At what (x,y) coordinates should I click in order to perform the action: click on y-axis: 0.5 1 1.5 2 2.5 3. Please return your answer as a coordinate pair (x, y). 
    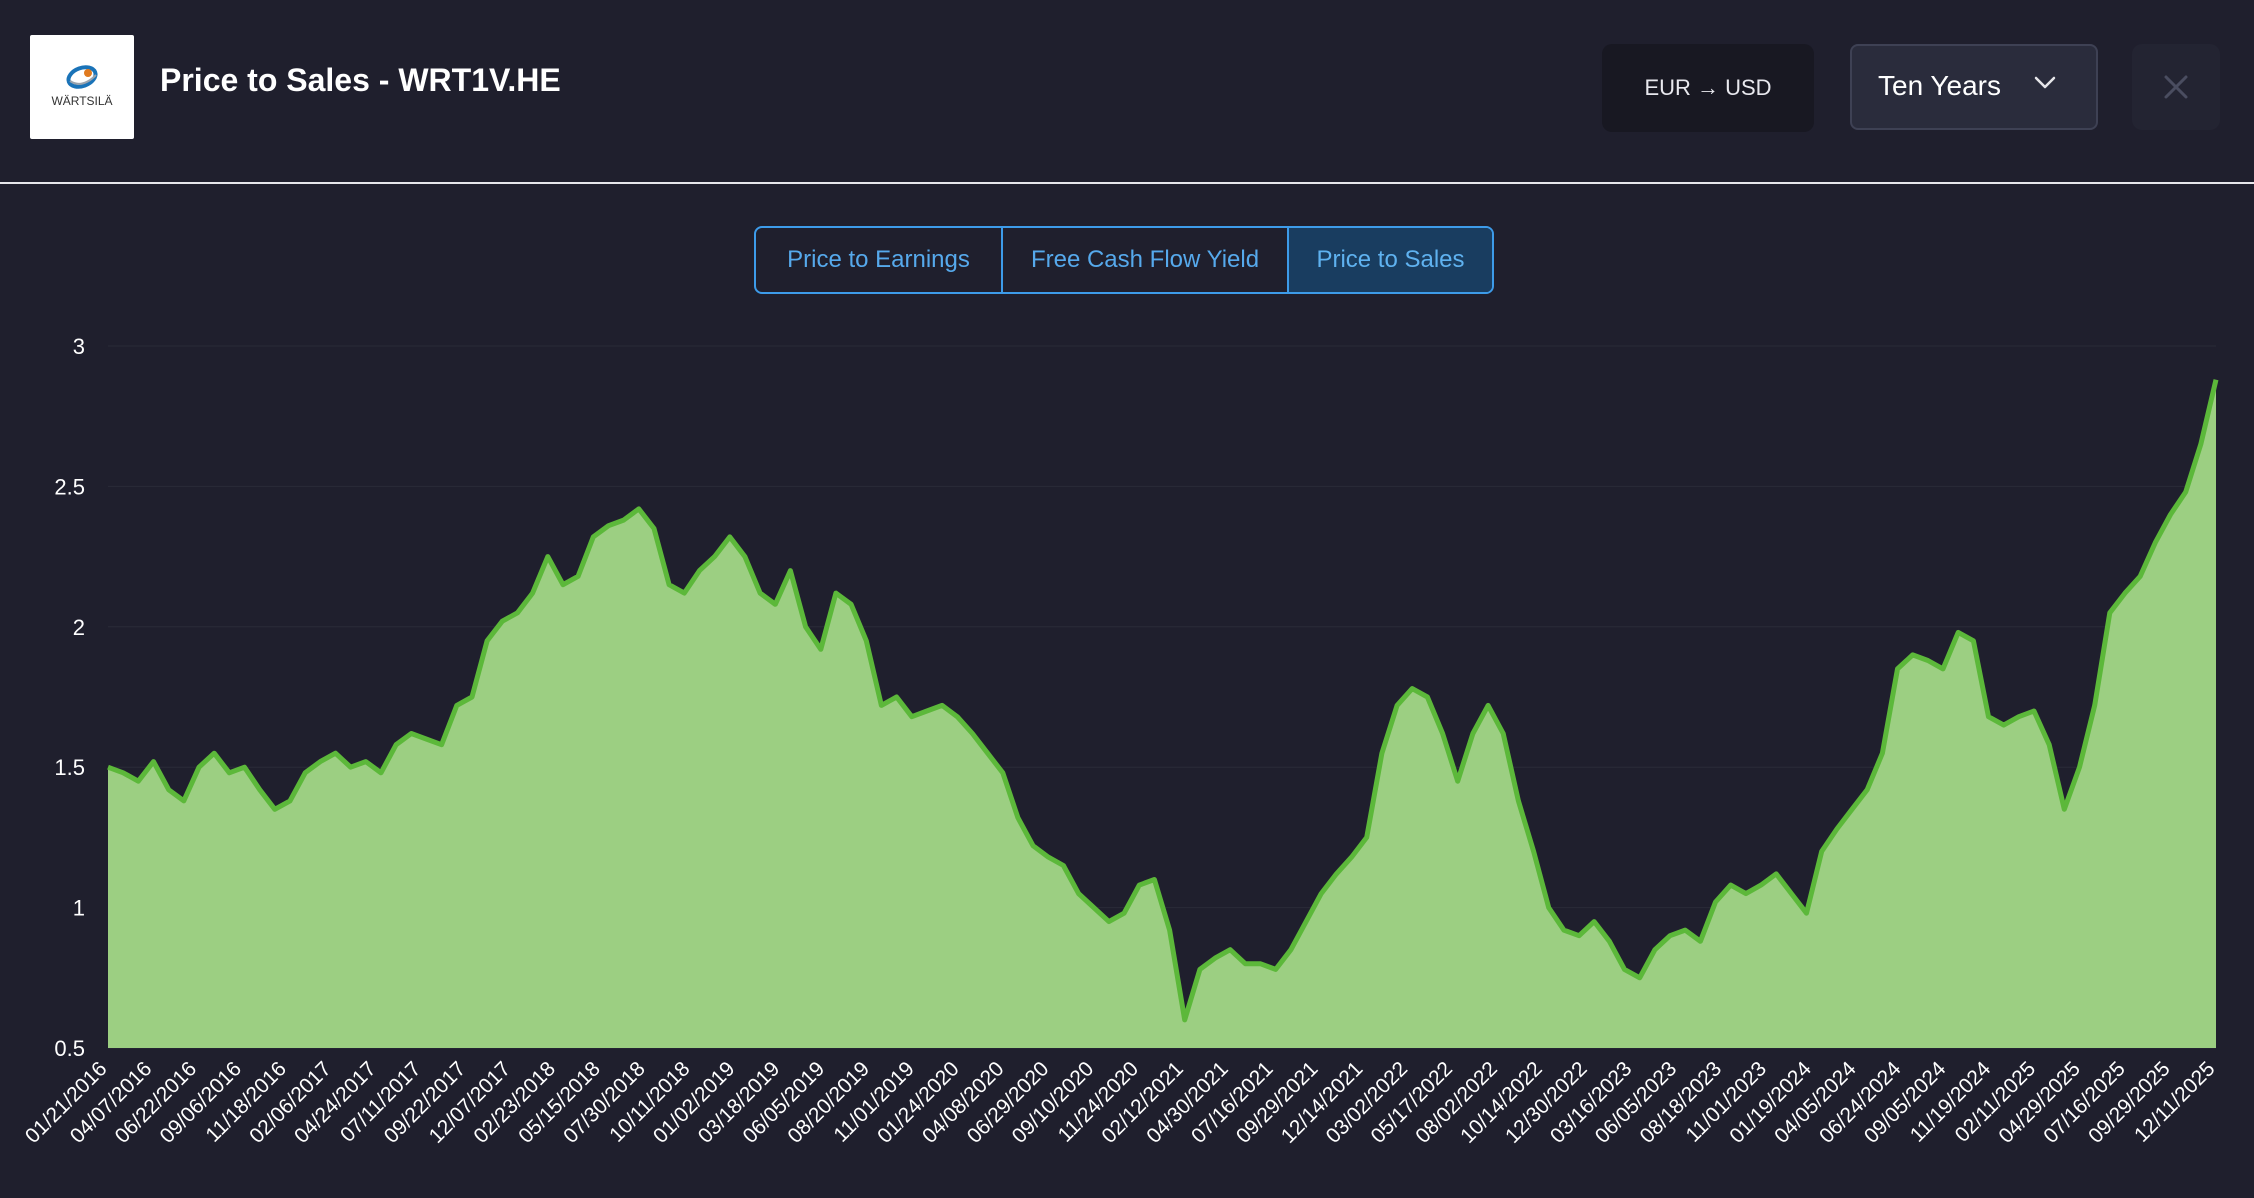
    Looking at the image, I should click on (69, 697).